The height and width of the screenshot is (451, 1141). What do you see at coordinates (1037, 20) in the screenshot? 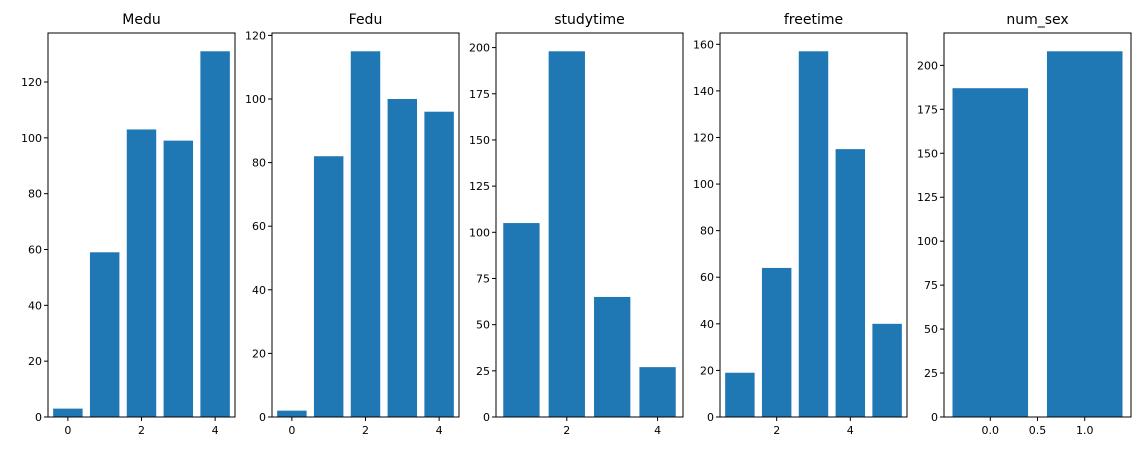
I see `panel-title: num_sex` at bounding box center [1037, 20].